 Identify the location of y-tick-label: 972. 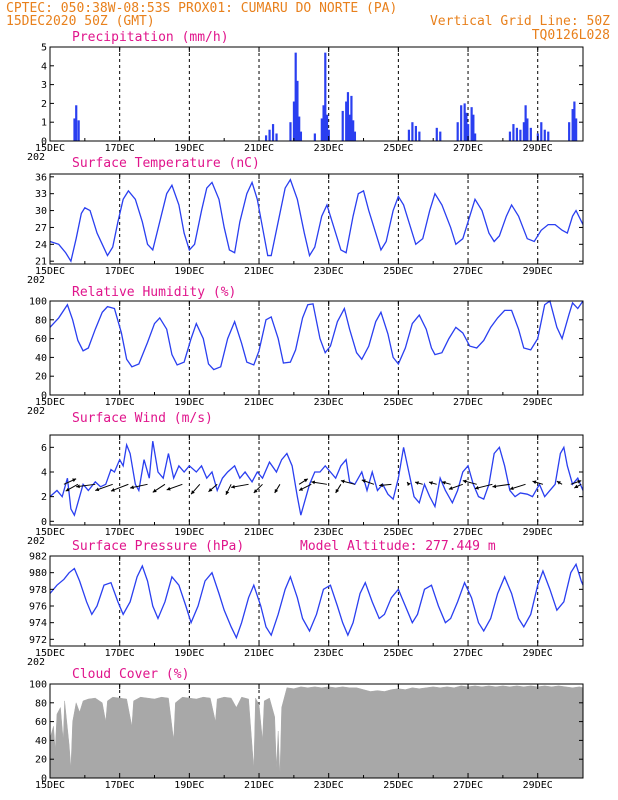
(38, 640).